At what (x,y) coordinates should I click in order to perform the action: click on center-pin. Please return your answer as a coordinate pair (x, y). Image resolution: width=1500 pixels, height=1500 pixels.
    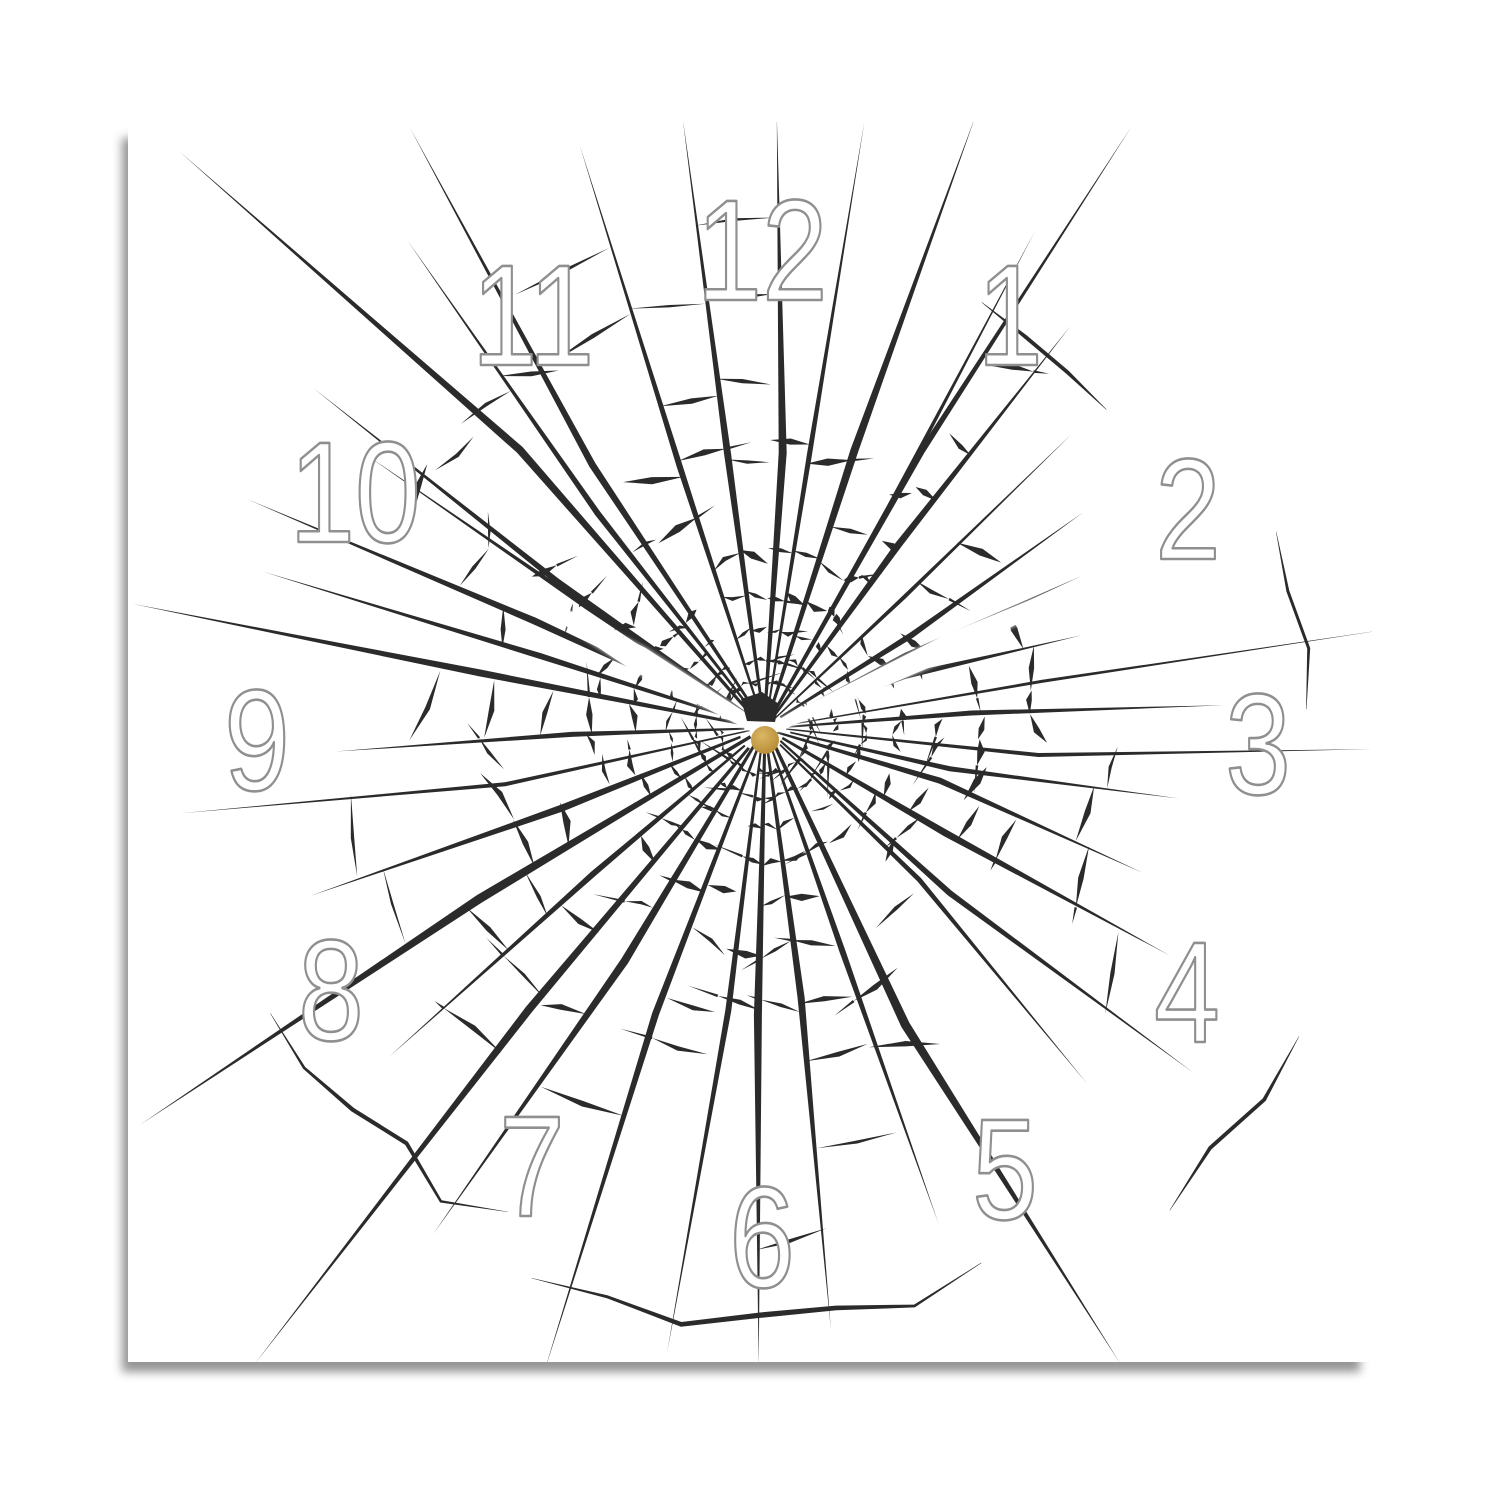
    Looking at the image, I should click on (765, 740).